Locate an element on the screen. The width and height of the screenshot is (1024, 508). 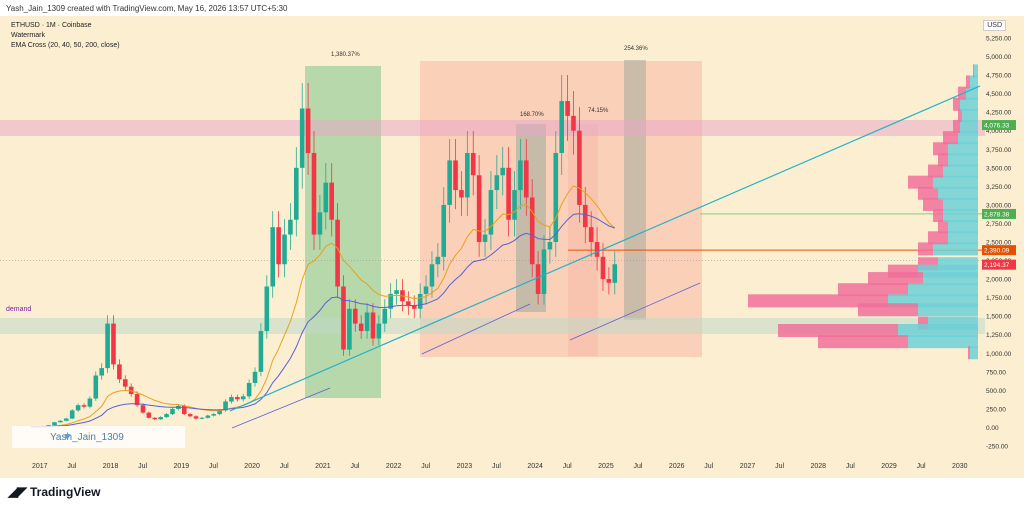
y-tick-label: 3,750.00 is located at coordinates (999, 150).